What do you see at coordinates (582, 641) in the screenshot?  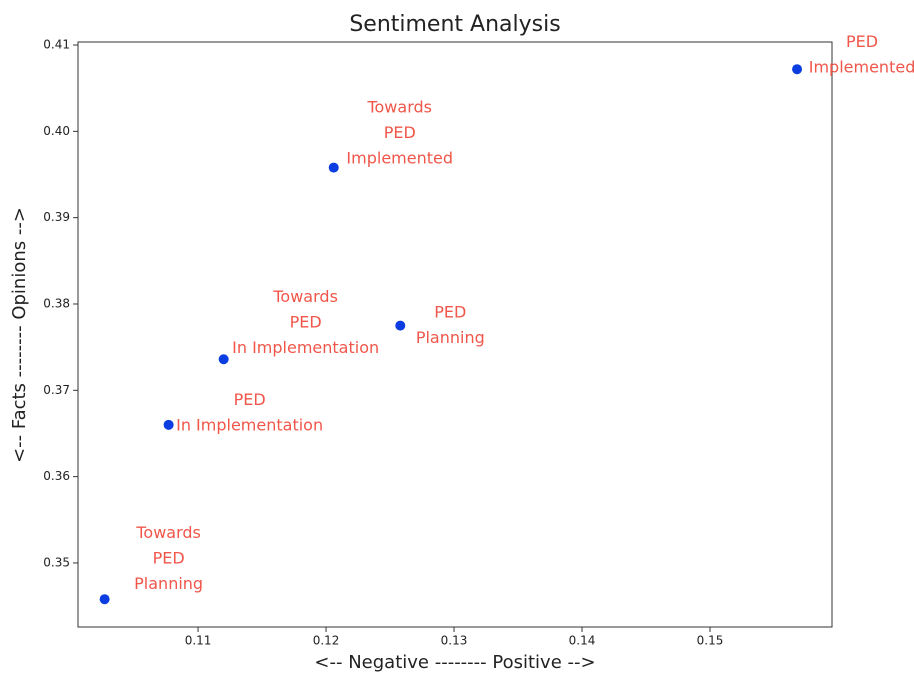 I see `x-tick-label: 0.14` at bounding box center [582, 641].